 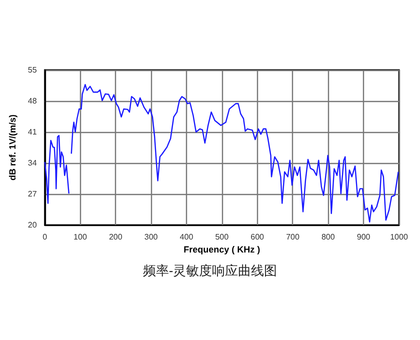 I want to click on text: 频率-灵敏度响应曲线图, so click(x=210, y=270).